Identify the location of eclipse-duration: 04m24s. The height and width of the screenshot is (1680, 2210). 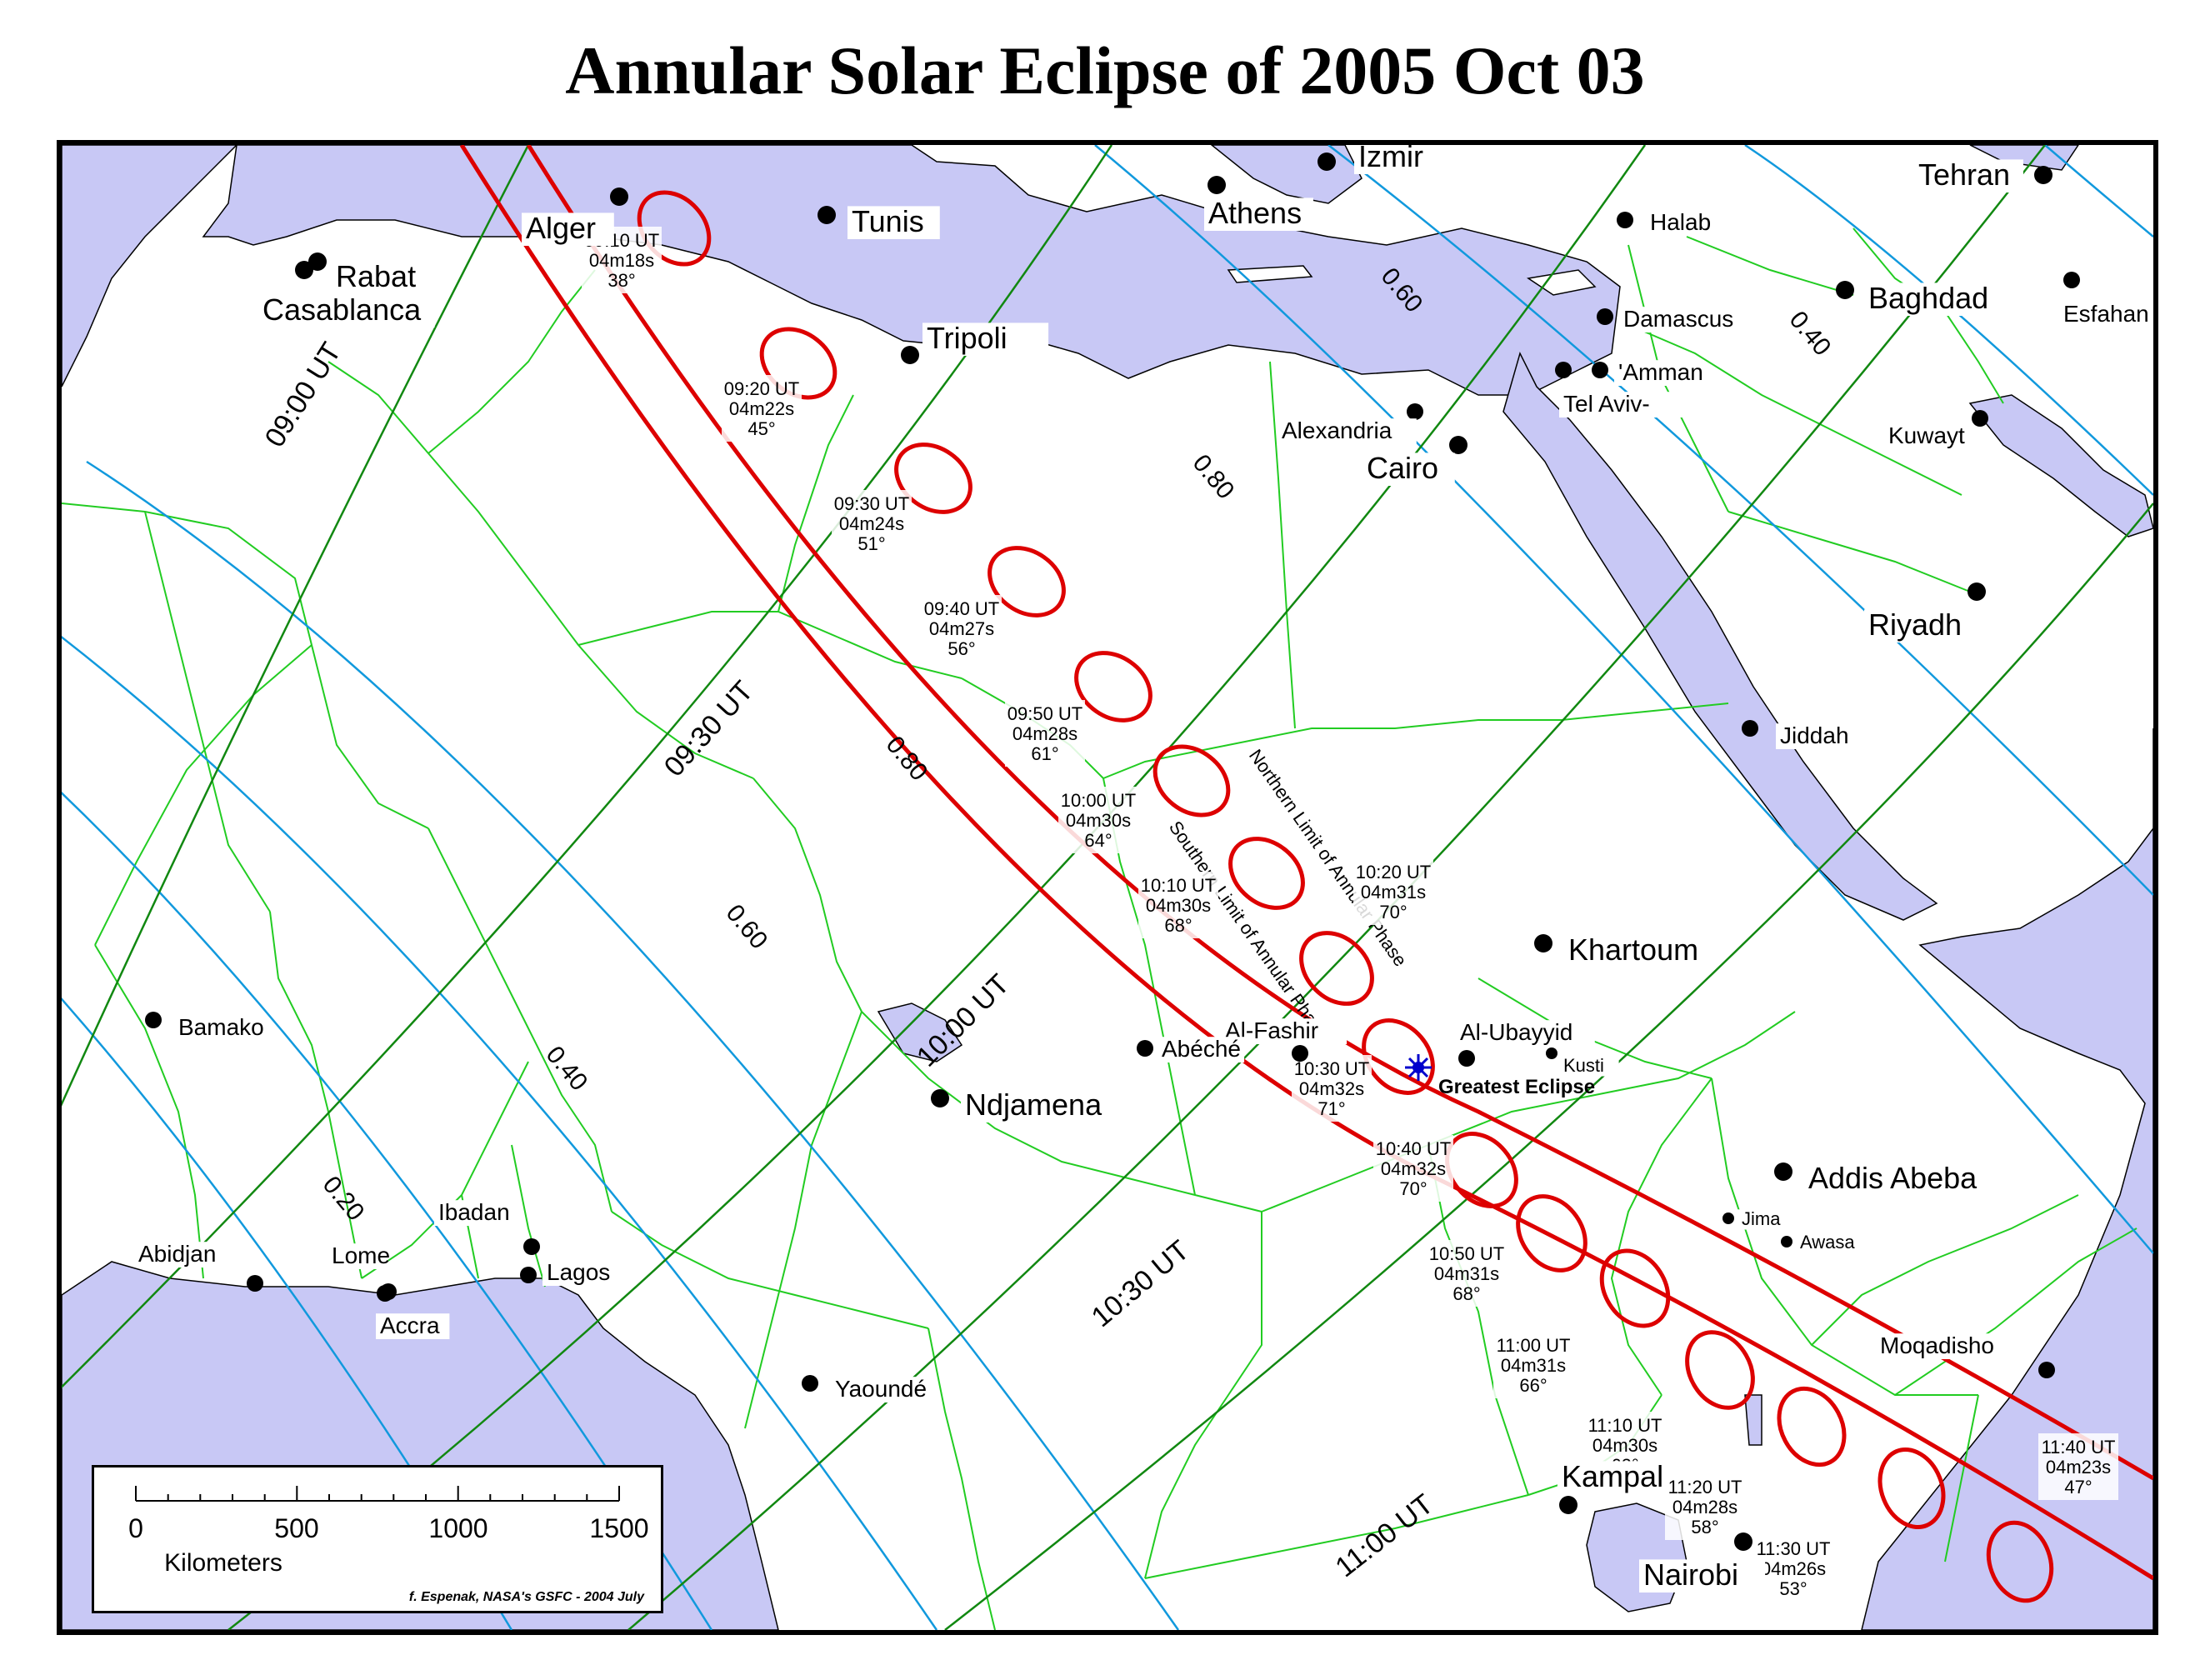
(871, 523).